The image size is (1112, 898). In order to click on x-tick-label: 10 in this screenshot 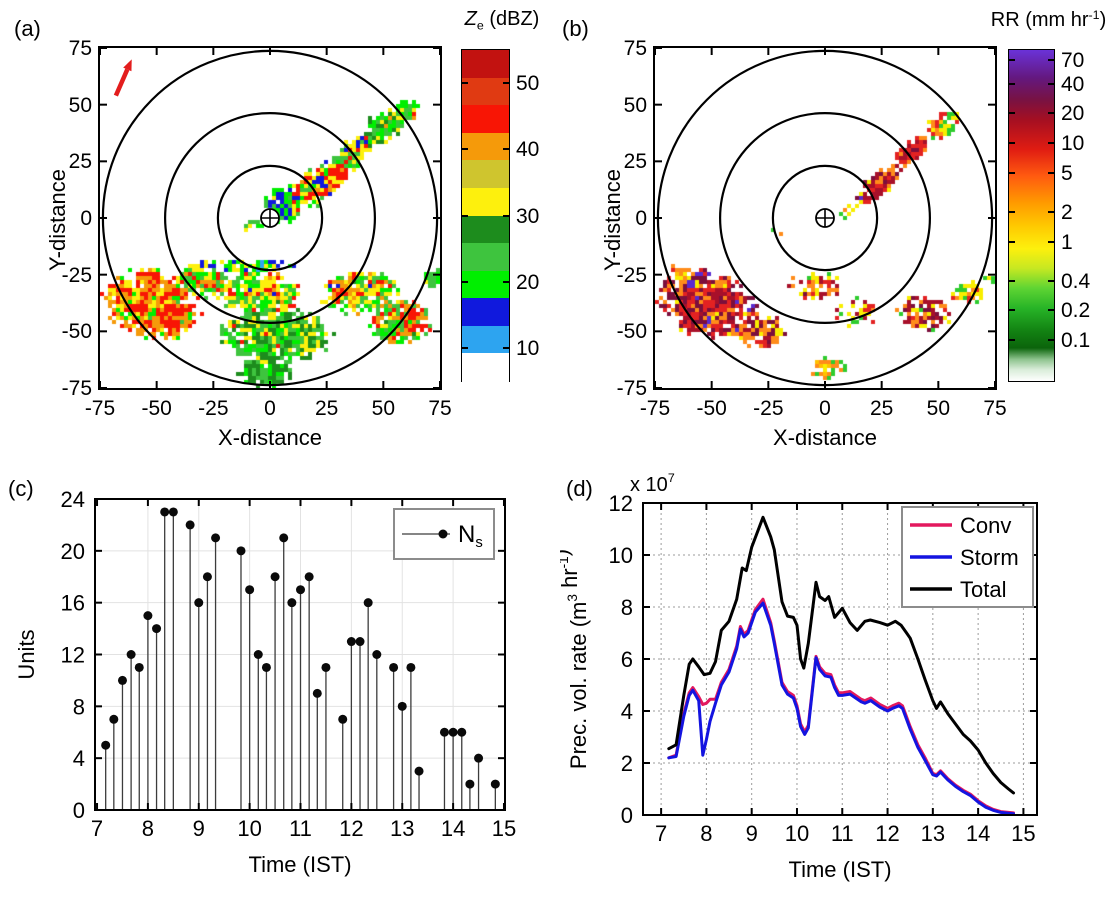, I will do `click(797, 833)`.